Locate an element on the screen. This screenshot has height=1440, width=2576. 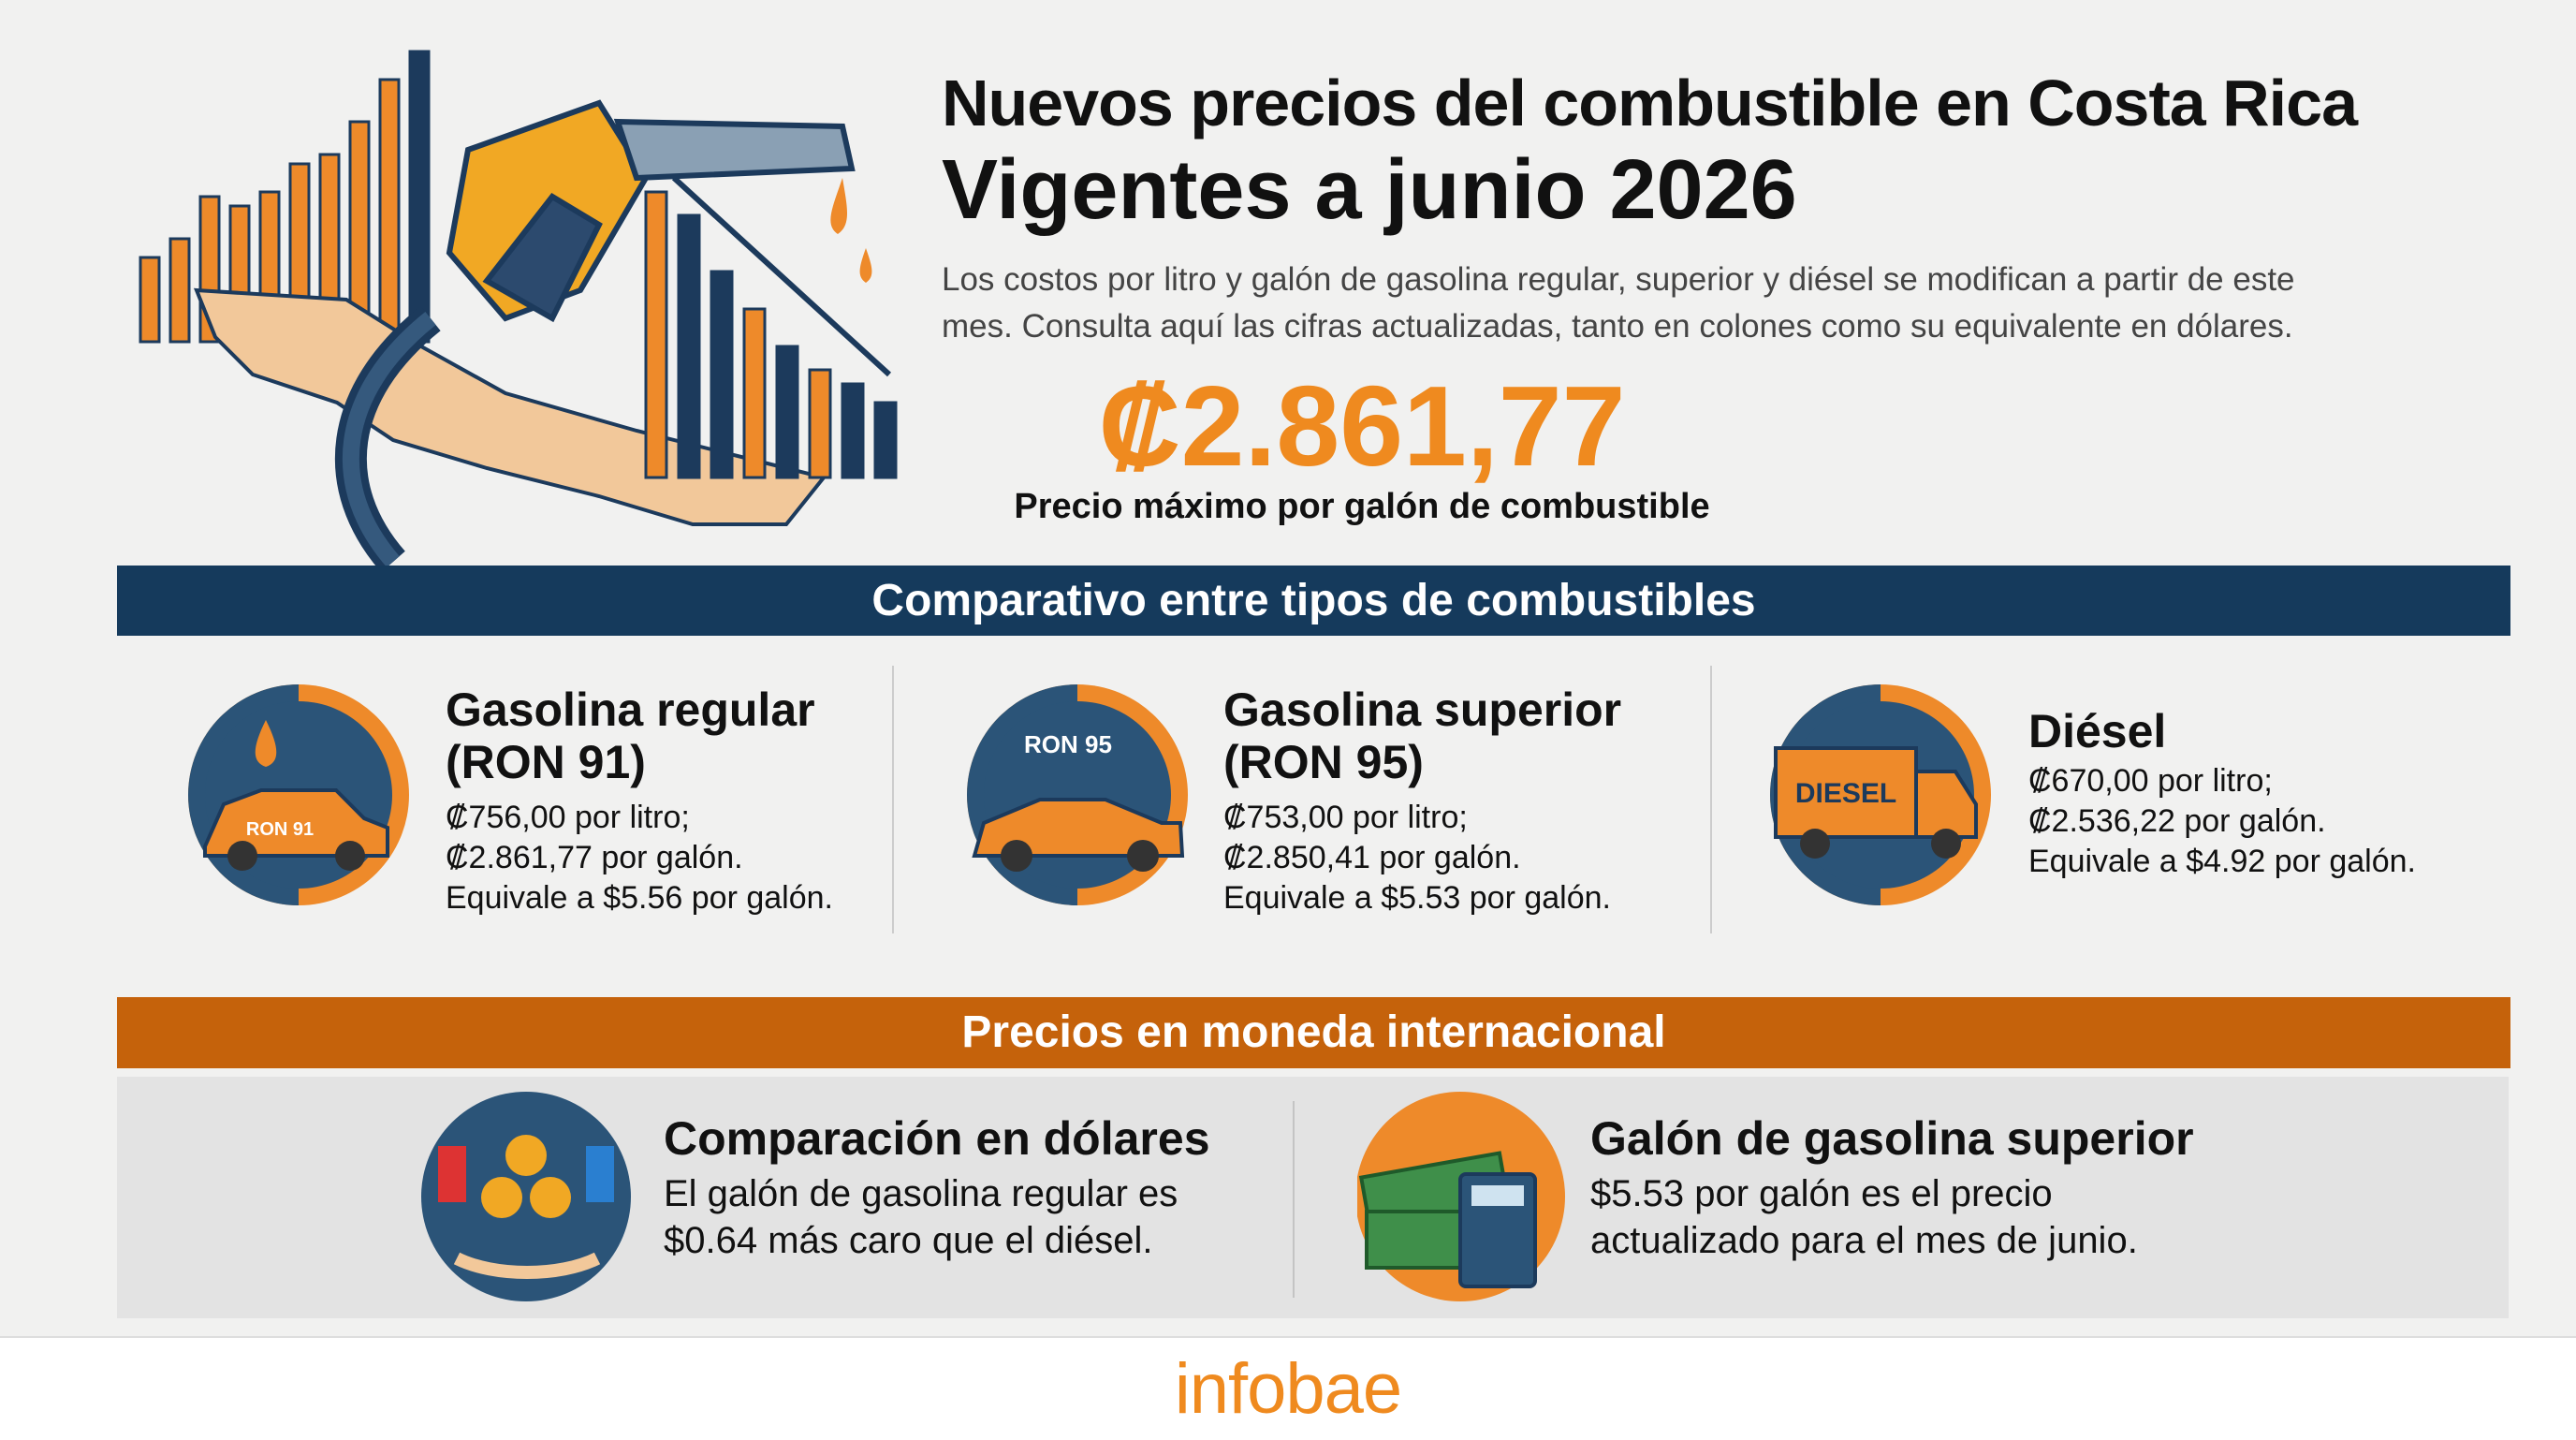
superior-icon: RON 95 is located at coordinates (1078, 794).